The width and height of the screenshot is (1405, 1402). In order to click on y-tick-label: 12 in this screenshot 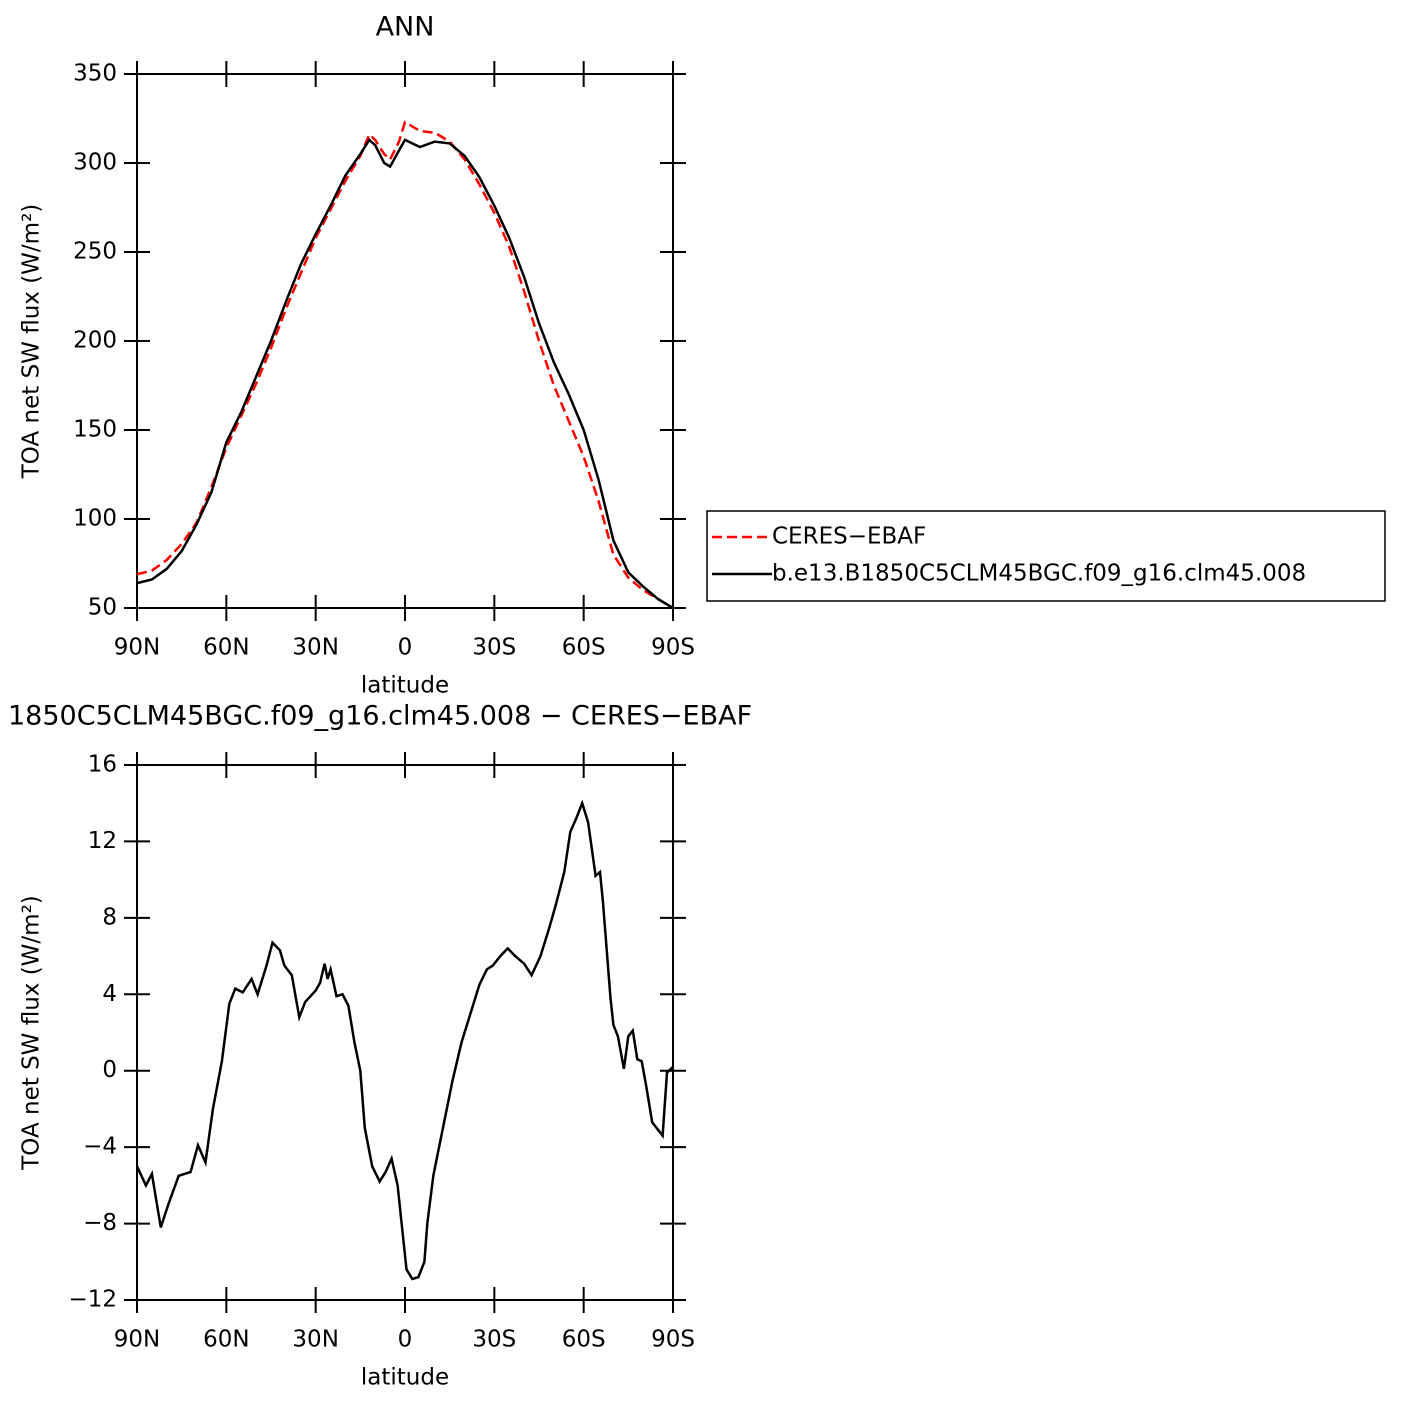, I will do `click(102, 841)`.